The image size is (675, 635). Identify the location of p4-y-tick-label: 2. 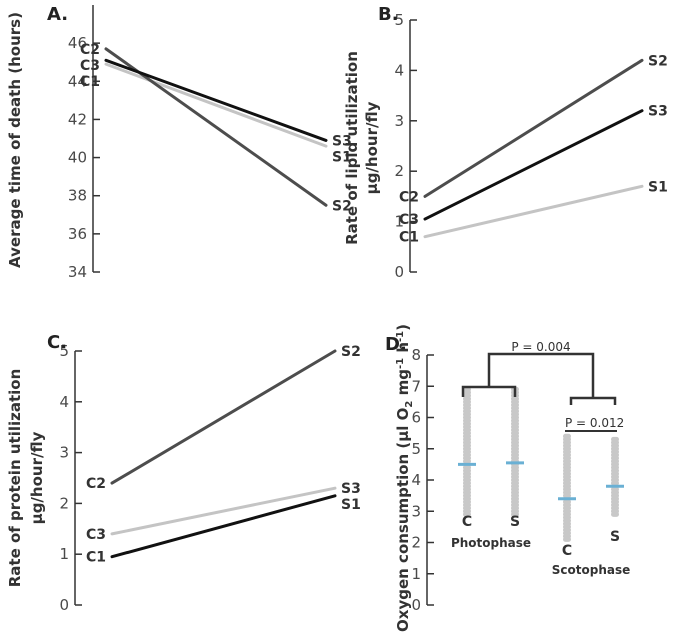
(416, 543).